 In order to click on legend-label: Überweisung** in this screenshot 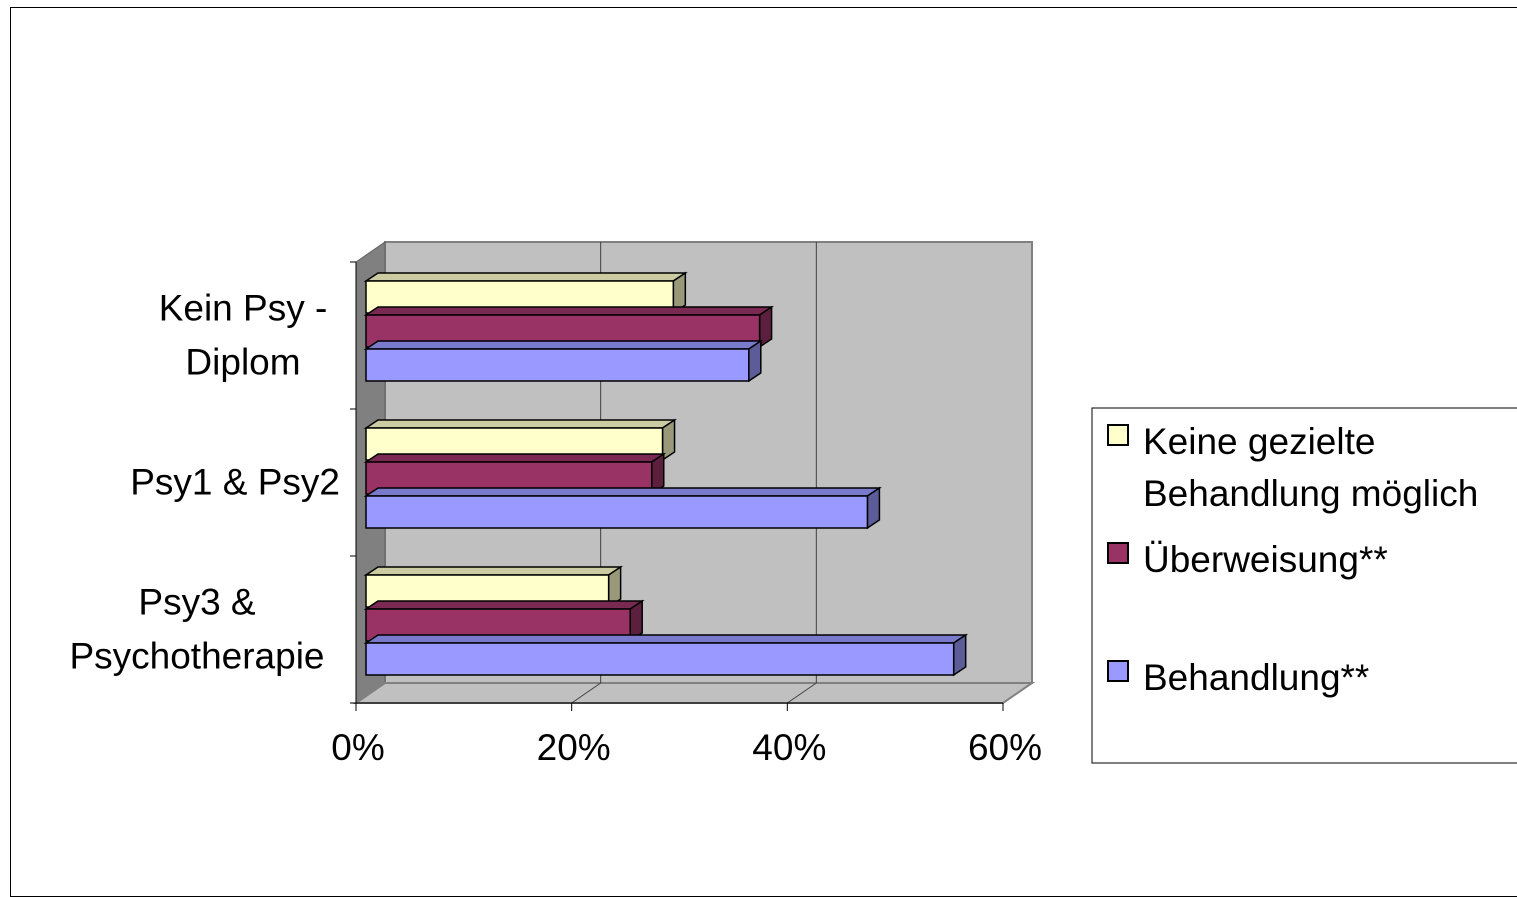, I will do `click(1265, 559)`.